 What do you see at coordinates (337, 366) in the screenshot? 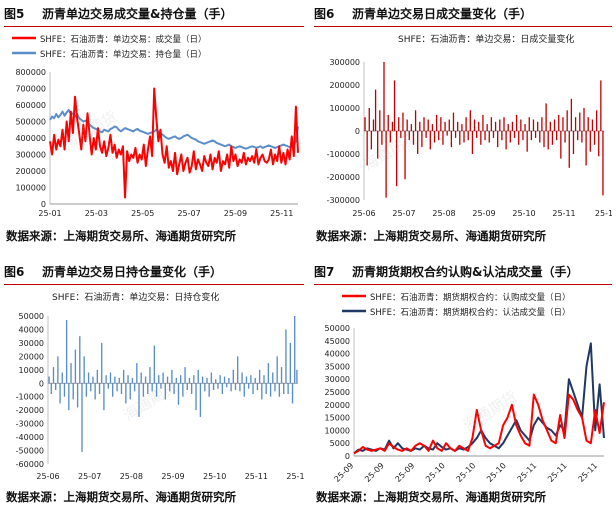
I see `y-tick-label: 35000` at bounding box center [337, 366].